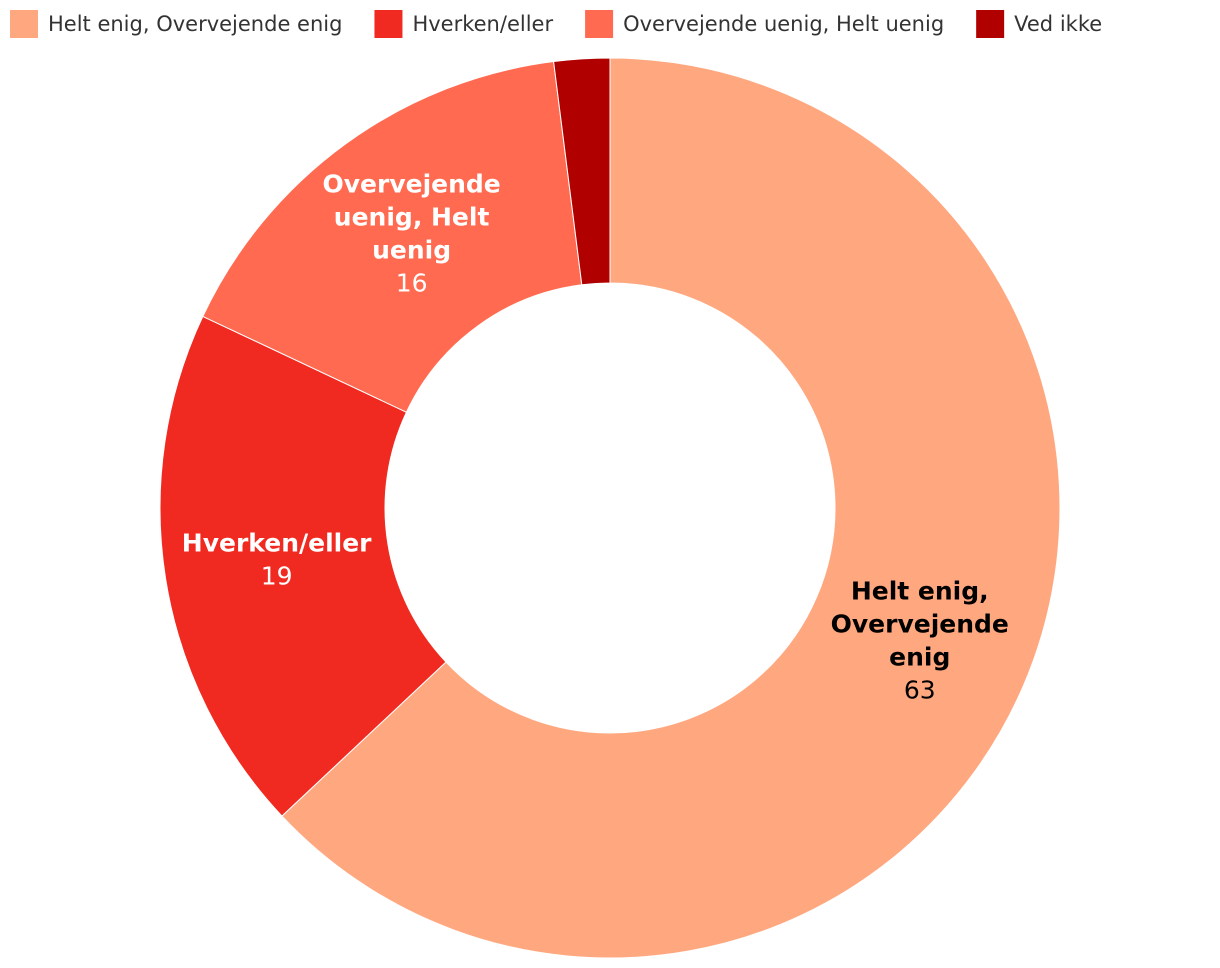  I want to click on slice-value: 63, so click(920, 690).